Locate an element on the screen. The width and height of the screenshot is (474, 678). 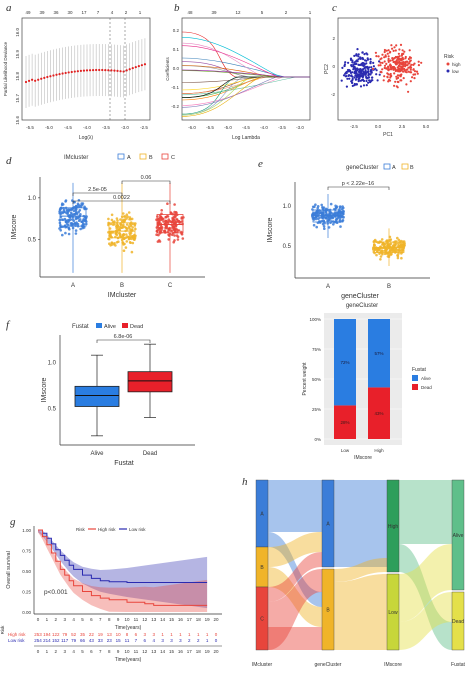
sankey-node-low is located at coordinates (393, 612).